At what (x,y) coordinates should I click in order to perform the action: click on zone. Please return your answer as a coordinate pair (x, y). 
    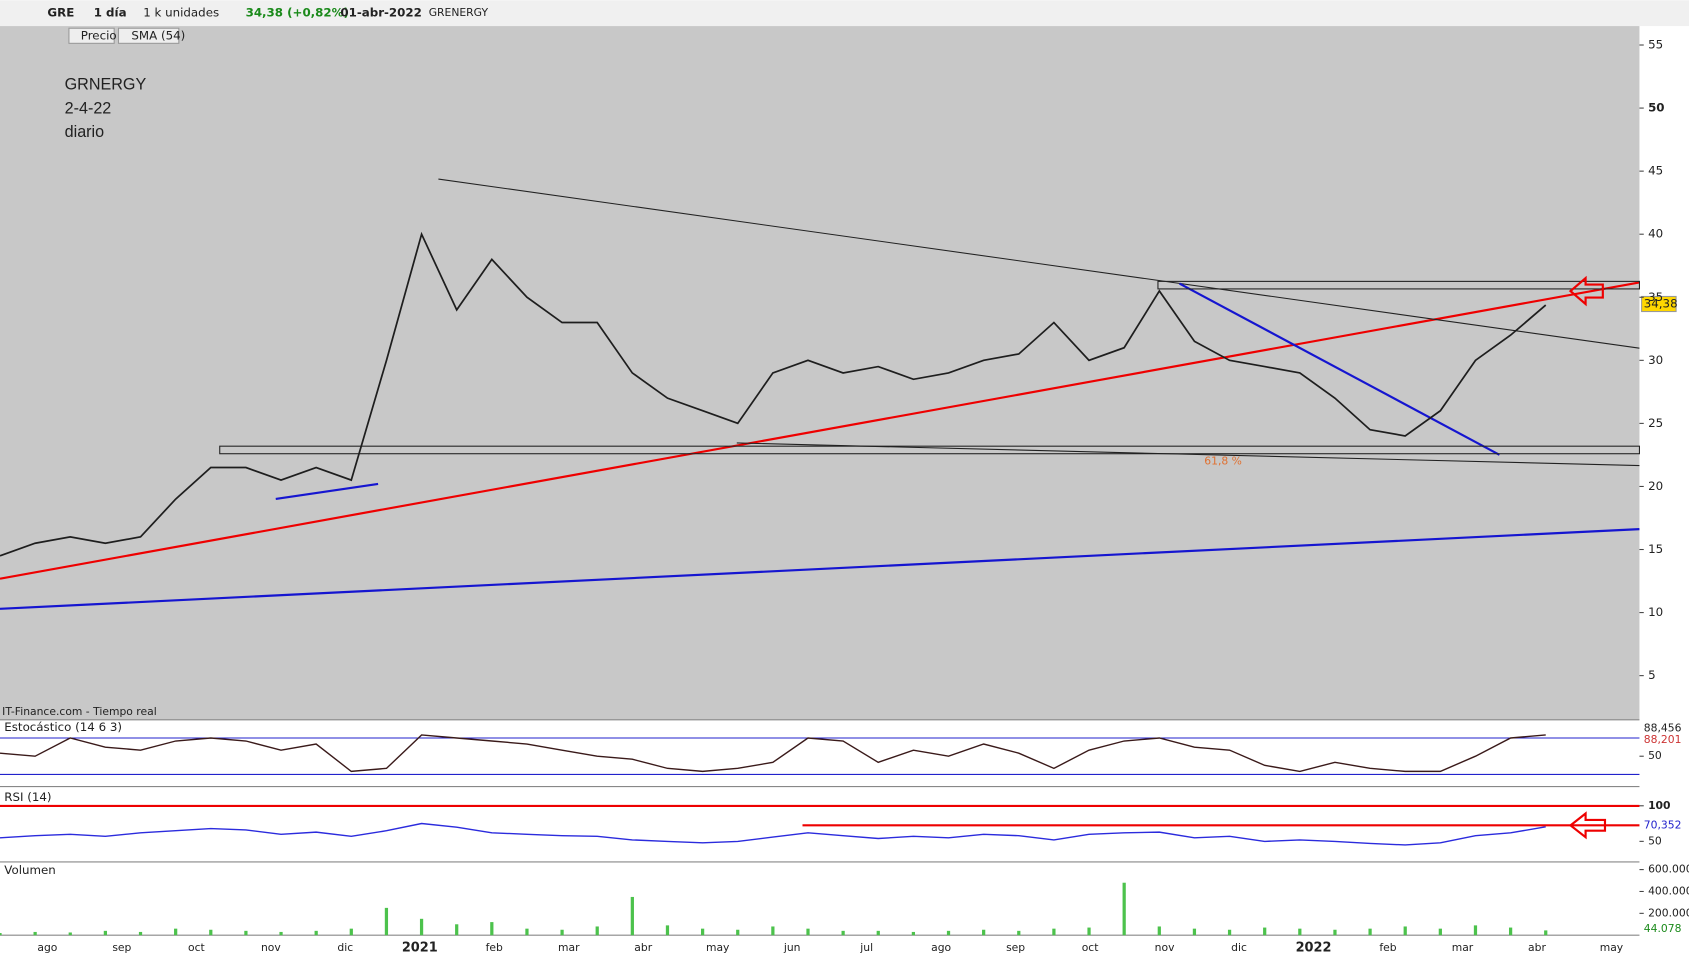
    Looking at the image, I should click on (1398, 285).